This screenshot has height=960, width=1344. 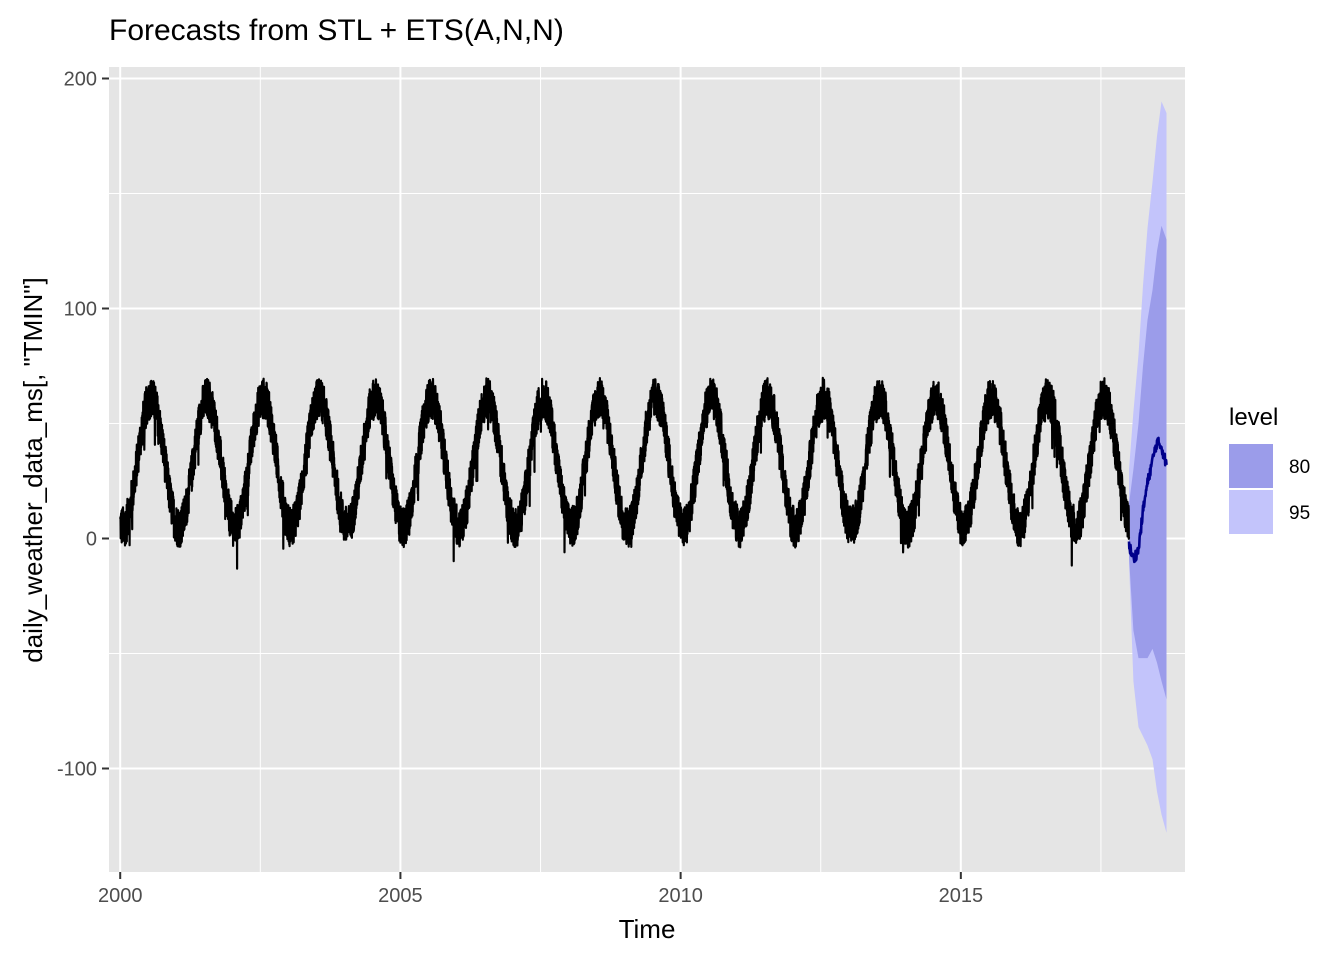 I want to click on y-tick-label: 100, so click(x=80, y=310).